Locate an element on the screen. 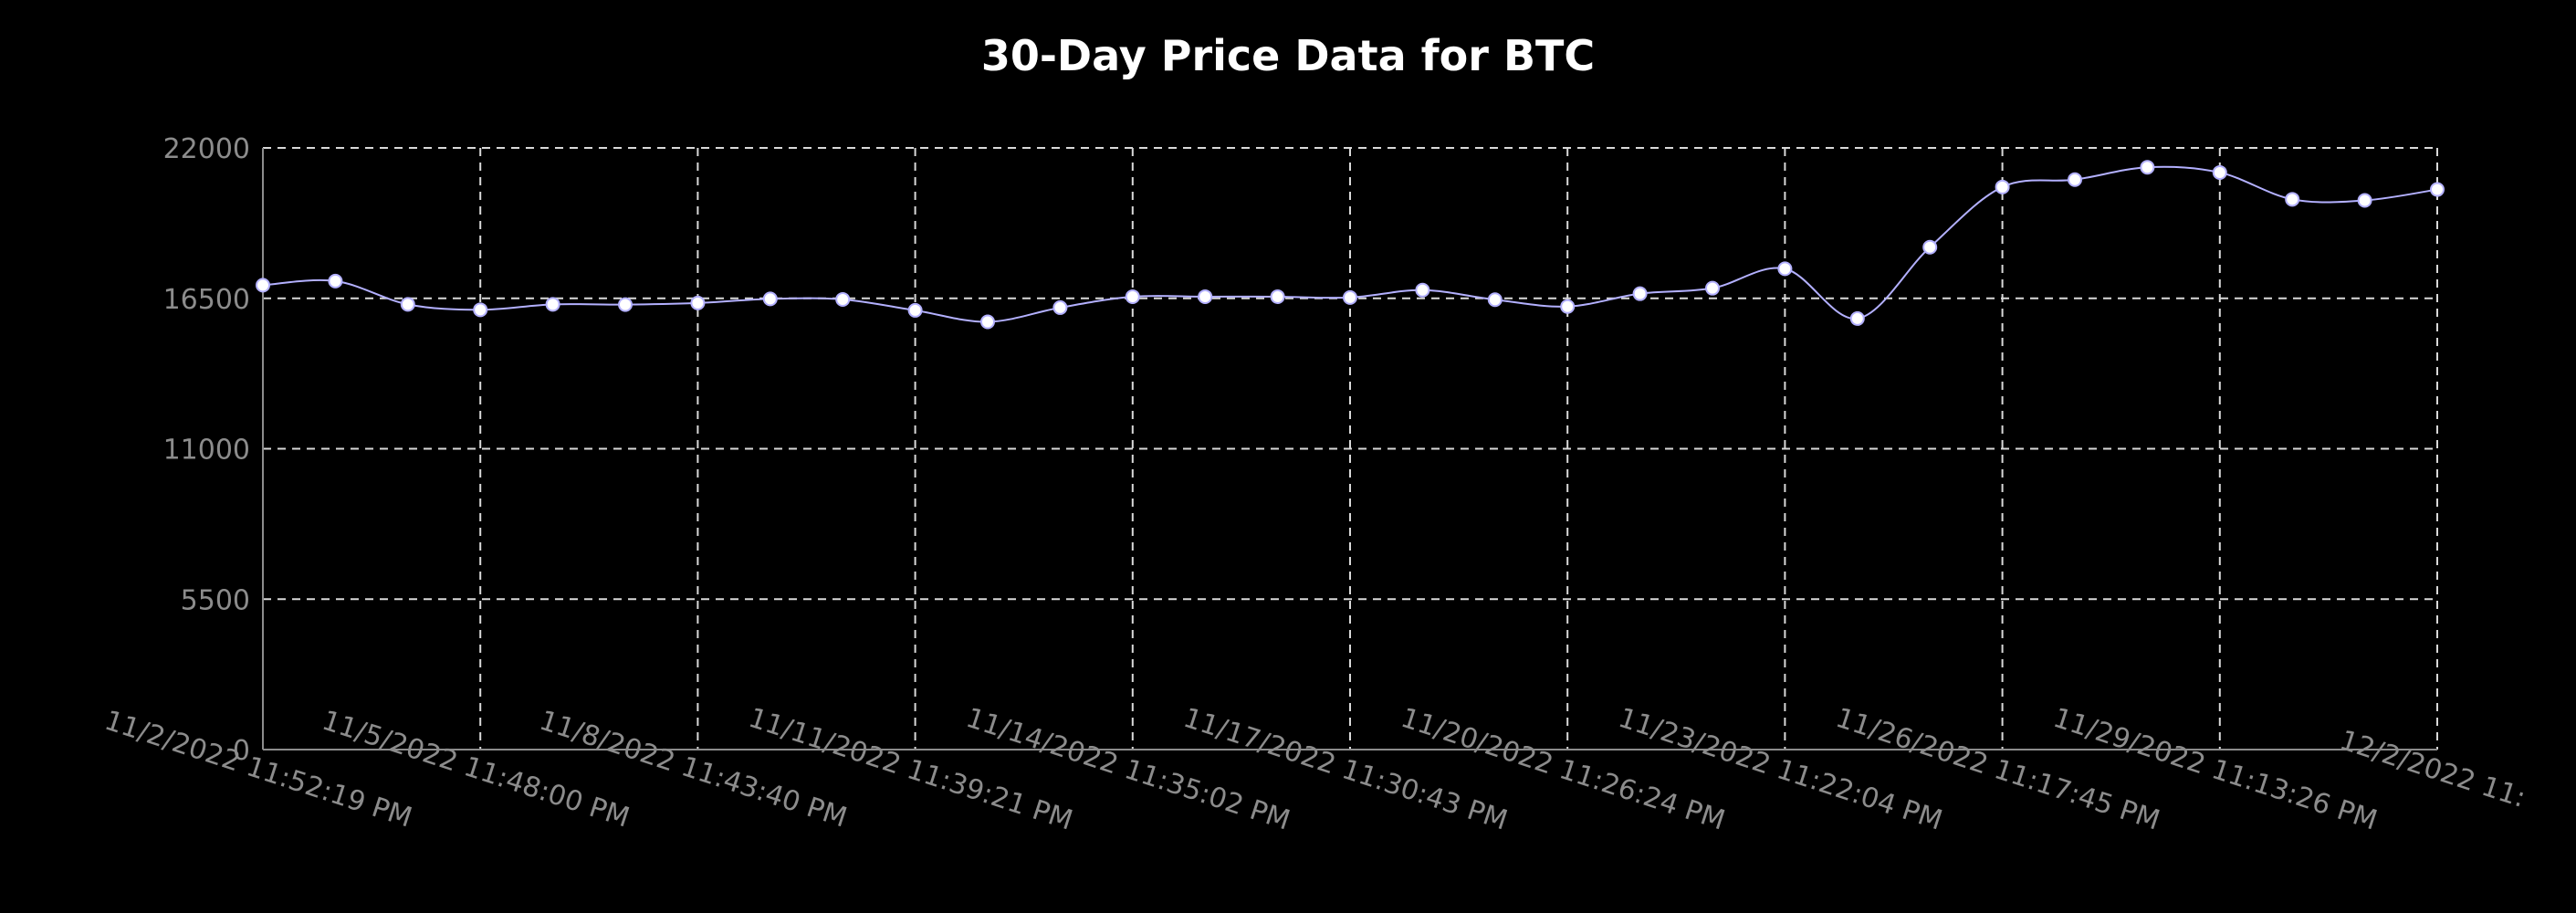  y-axis-ticks: 0 5500 11000 16500 22000 is located at coordinates (207, 450).